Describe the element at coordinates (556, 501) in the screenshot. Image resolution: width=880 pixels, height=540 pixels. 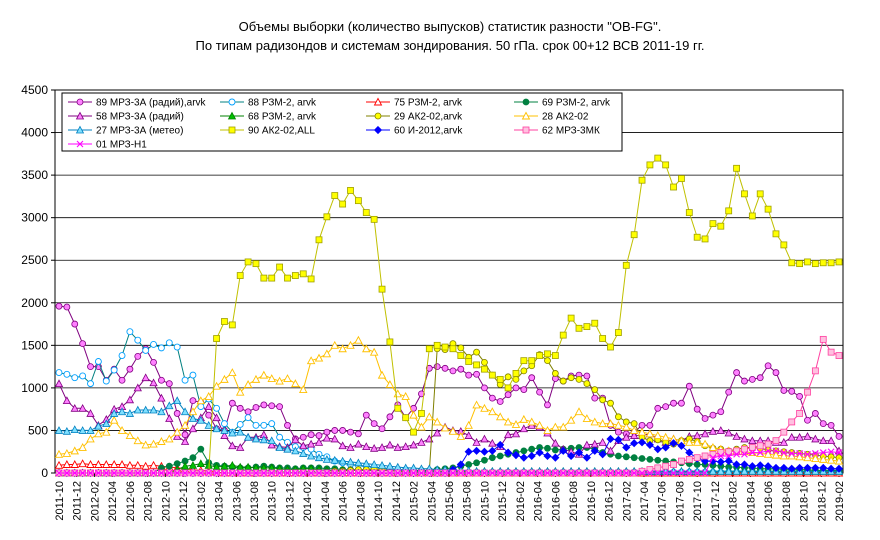
I see `x-tick-label: 2016-06` at that location.